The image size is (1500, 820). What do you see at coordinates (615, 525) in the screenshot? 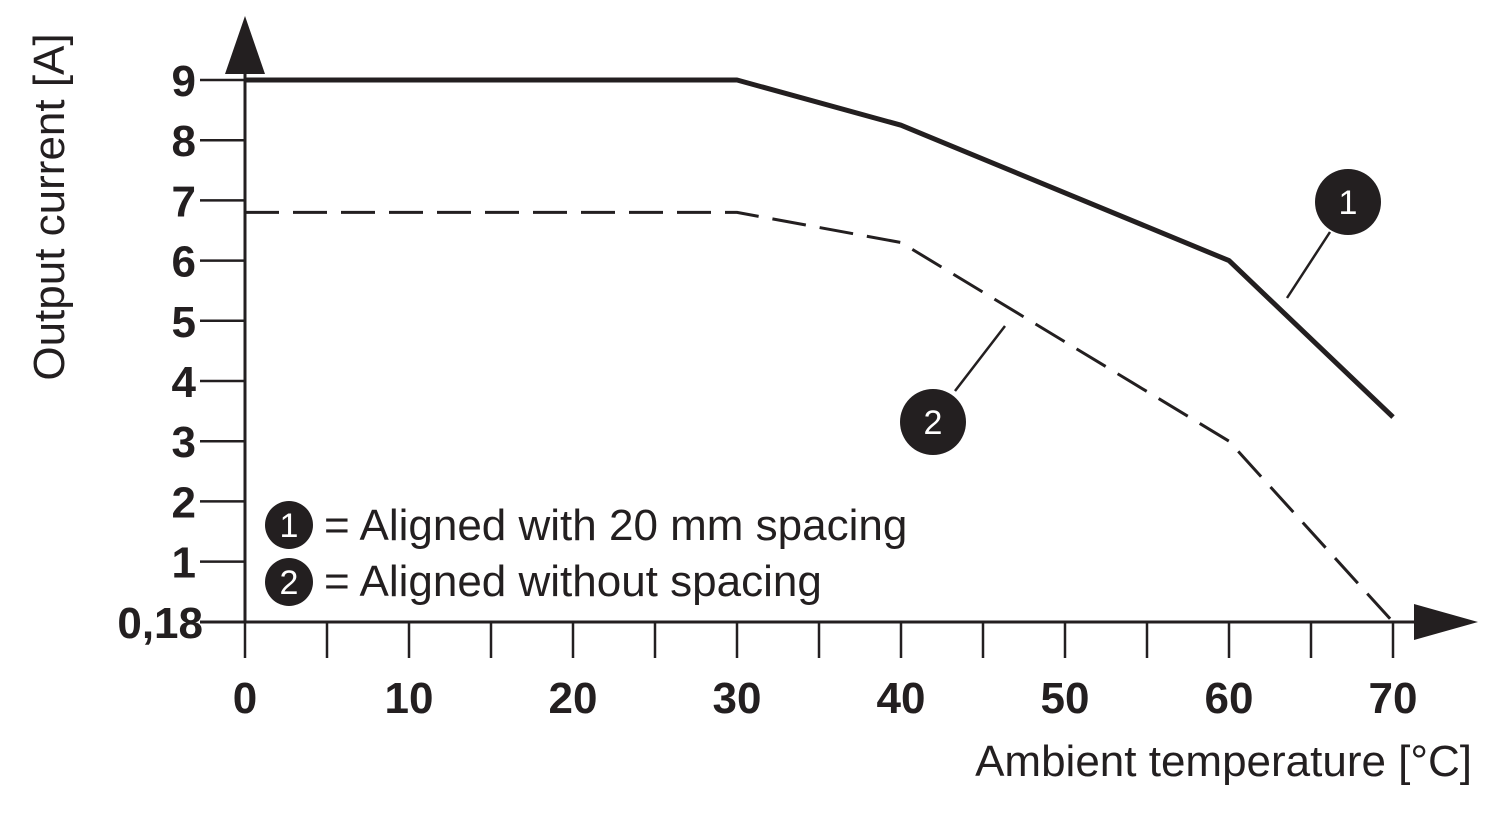
I see `legend-label-1: = Aligned with 20 mm spacing` at bounding box center [615, 525].